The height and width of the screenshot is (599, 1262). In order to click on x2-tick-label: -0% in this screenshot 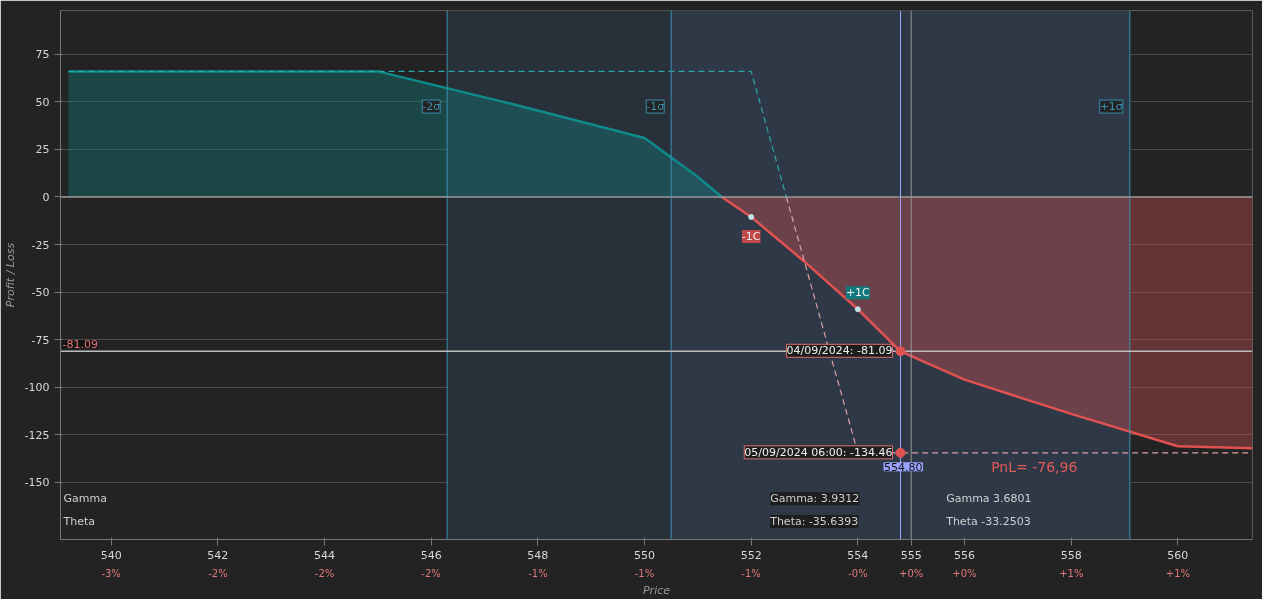, I will do `click(858, 573)`.